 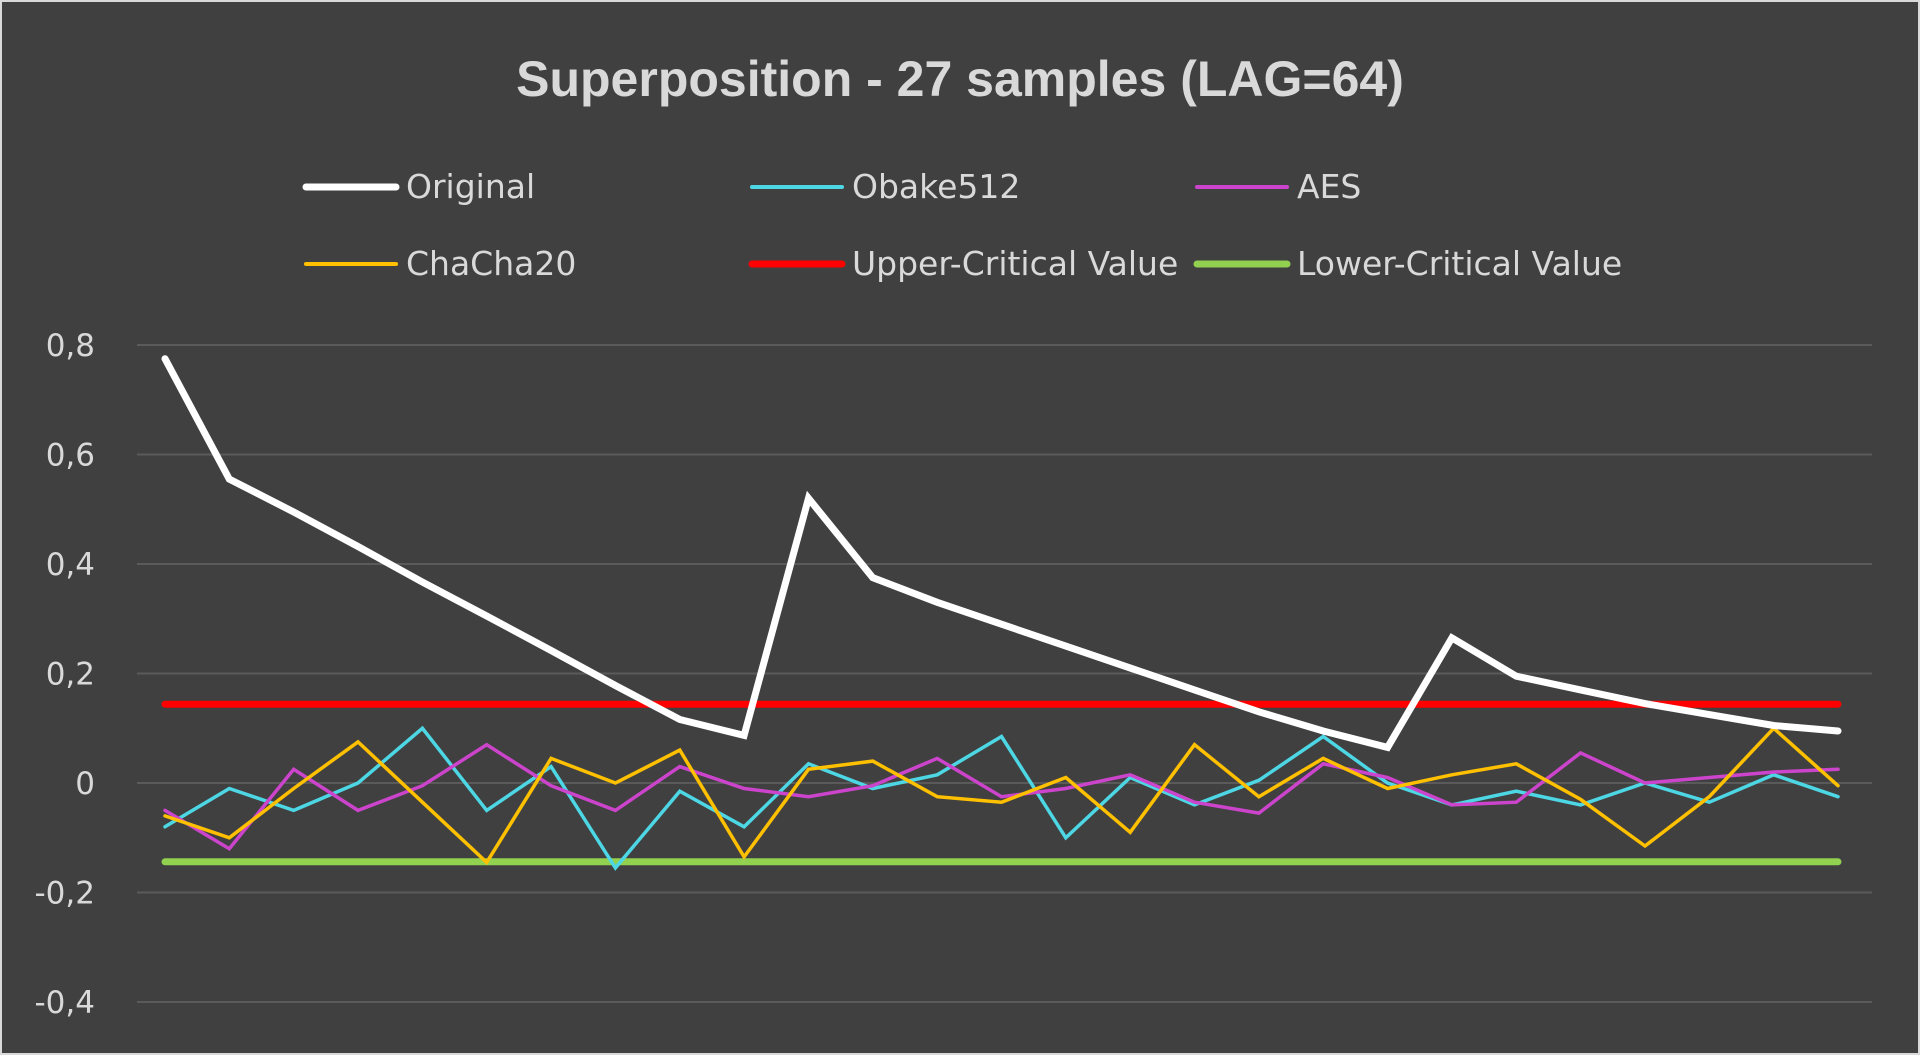 What do you see at coordinates (70, 565) in the screenshot?
I see `y-tick-label: 0,4` at bounding box center [70, 565].